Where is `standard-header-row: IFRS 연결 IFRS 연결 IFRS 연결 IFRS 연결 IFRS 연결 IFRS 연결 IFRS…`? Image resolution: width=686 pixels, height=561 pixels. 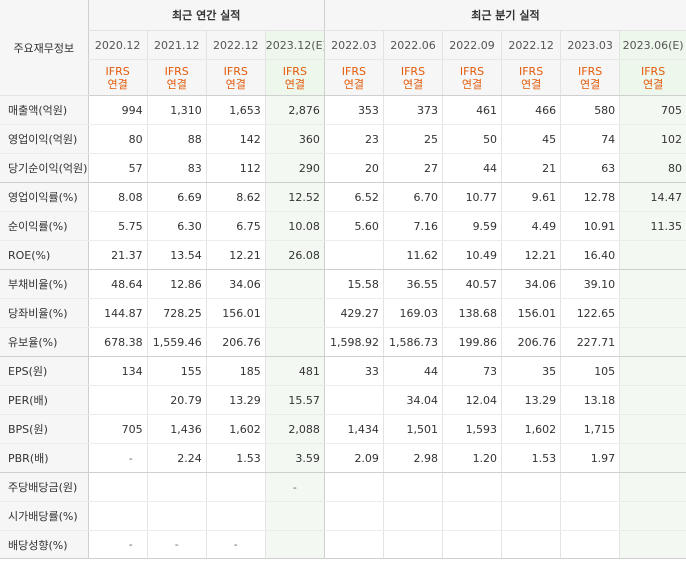 standard-header-row: IFRS 연결 IFRS 연결 IFRS 연결 IFRS 연결 IFRS 연결 IFRS 연결 IFRS… is located at coordinates (343, 77).